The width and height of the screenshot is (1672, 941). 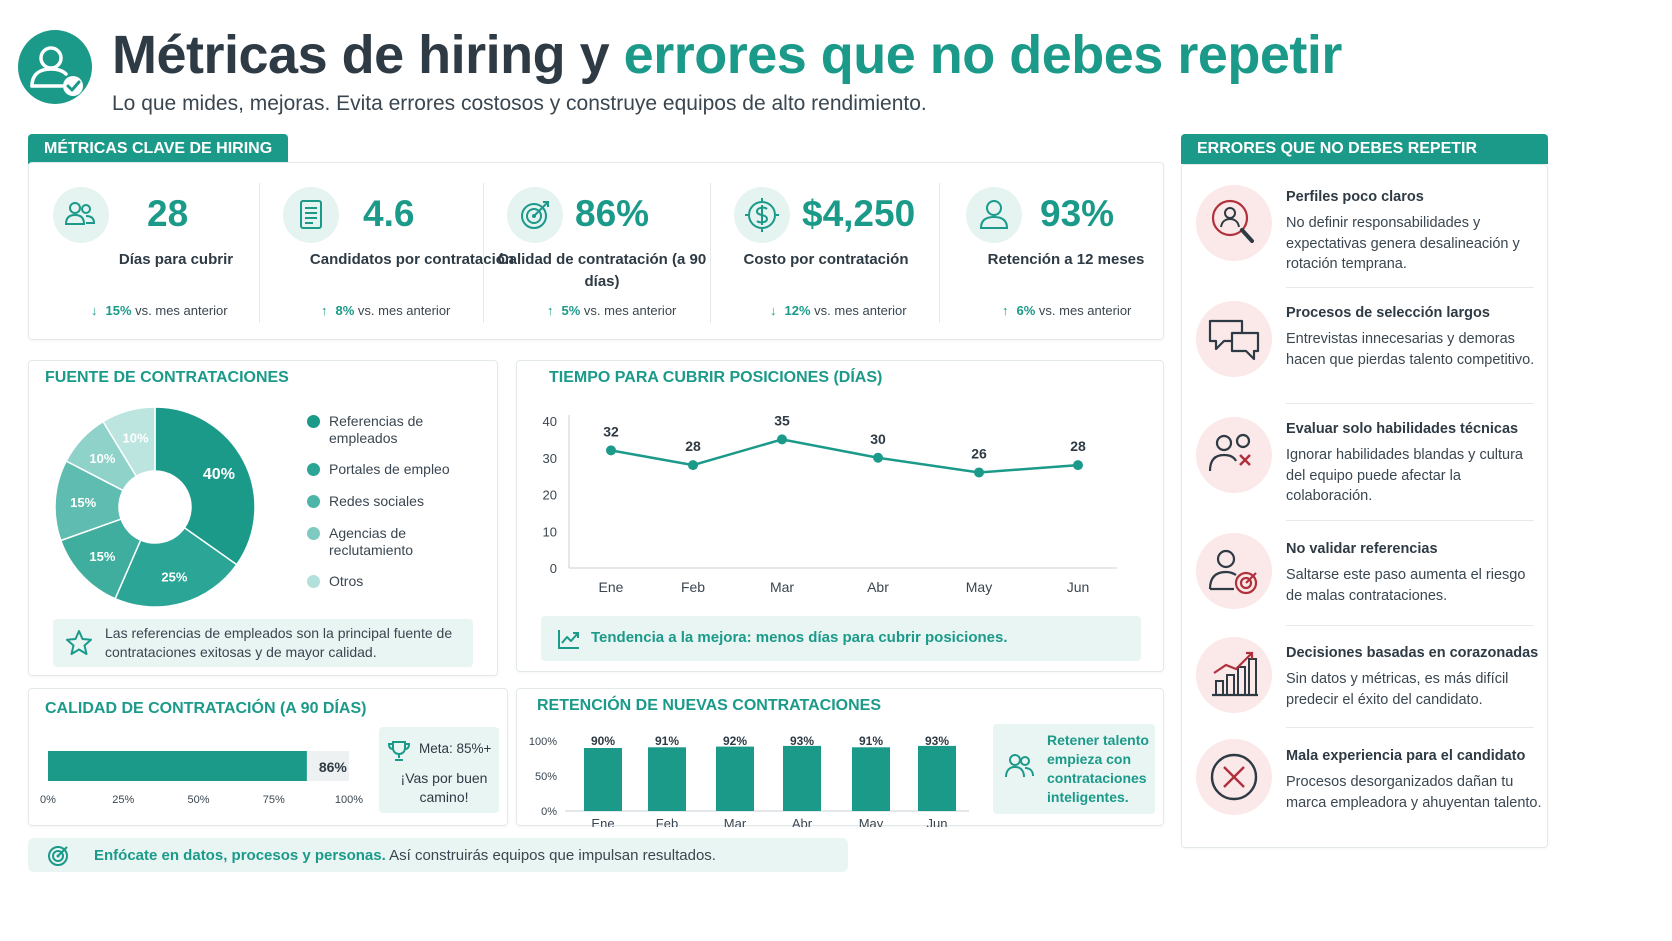 I want to click on y-tick-label: 20, so click(x=550, y=495).